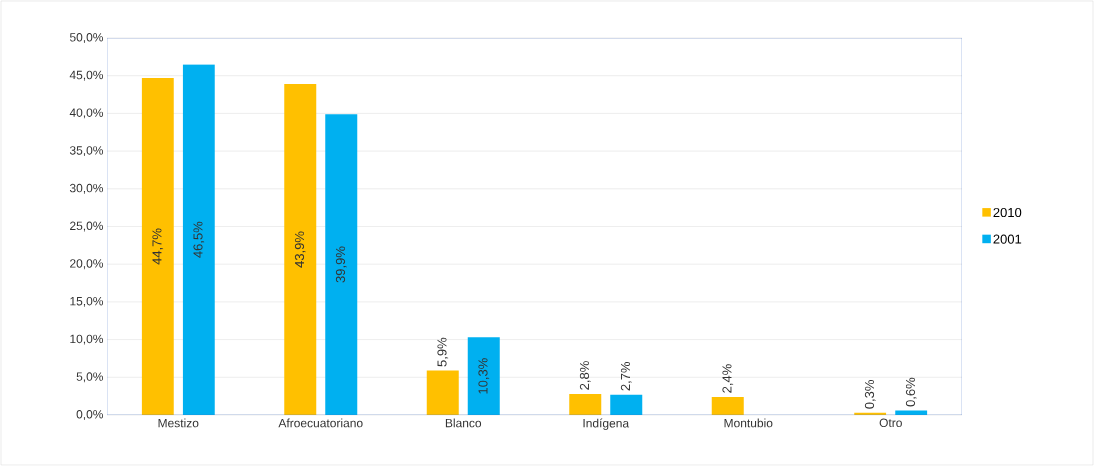 This screenshot has width=1094, height=466. I want to click on data-label: 0,6%, so click(911, 392).